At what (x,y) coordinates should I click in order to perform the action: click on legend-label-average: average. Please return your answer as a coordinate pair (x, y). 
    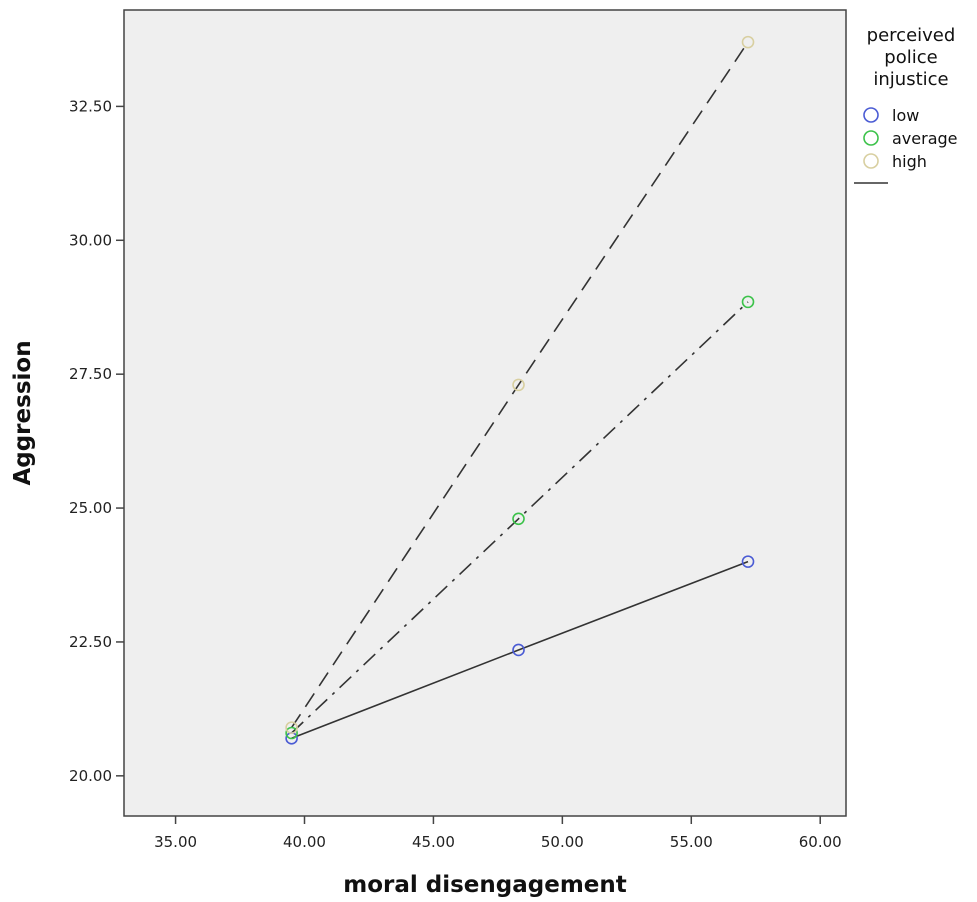
    Looking at the image, I should click on (925, 138).